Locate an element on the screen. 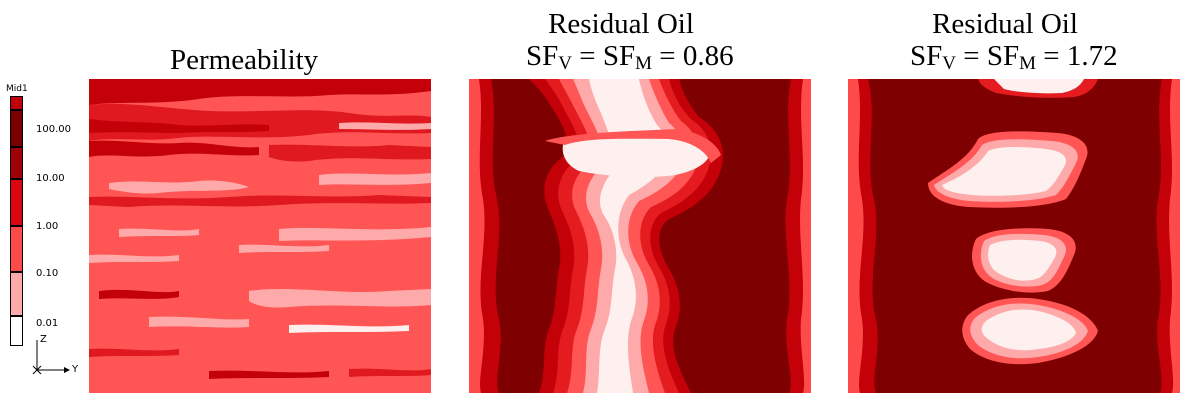 Image resolution: width=1181 pixels, height=394 pixels. residual-oil-title-2-line1: Residual Oil is located at coordinates (1005, 24).